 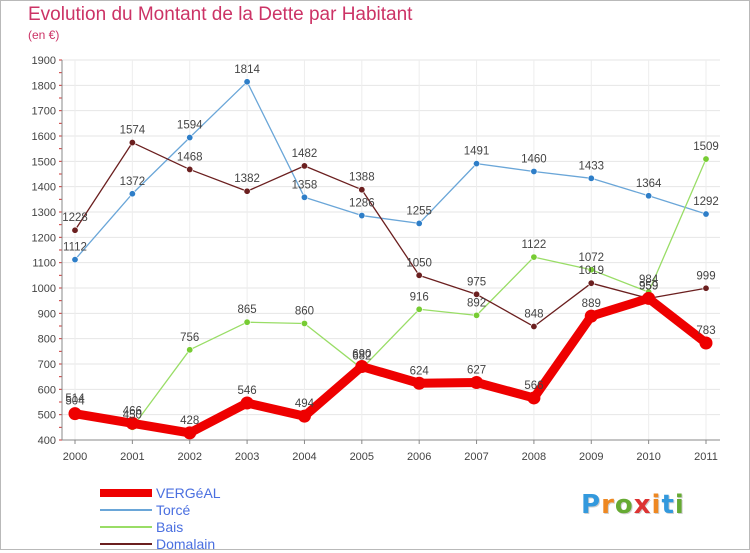 What do you see at coordinates (44, 162) in the screenshot?
I see `y-tick-label: 1500` at bounding box center [44, 162].